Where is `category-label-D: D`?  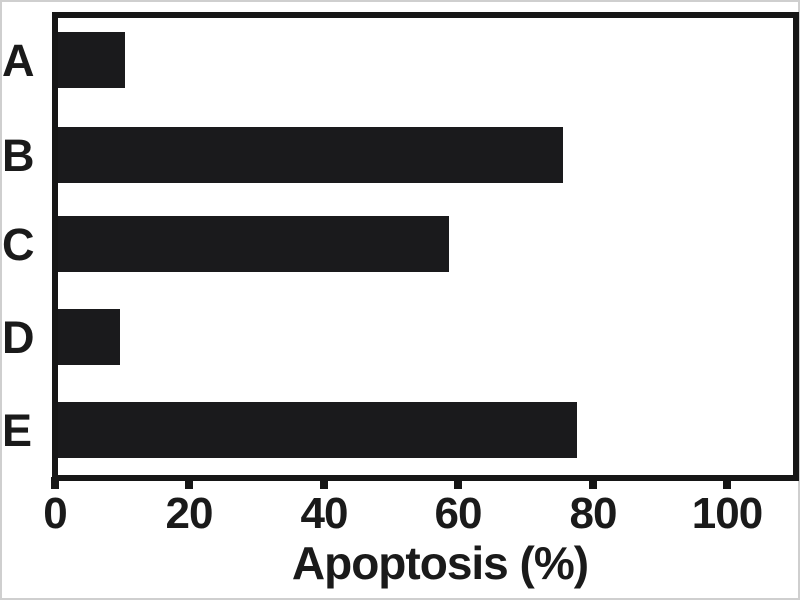 category-label-D: D is located at coordinates (18, 337).